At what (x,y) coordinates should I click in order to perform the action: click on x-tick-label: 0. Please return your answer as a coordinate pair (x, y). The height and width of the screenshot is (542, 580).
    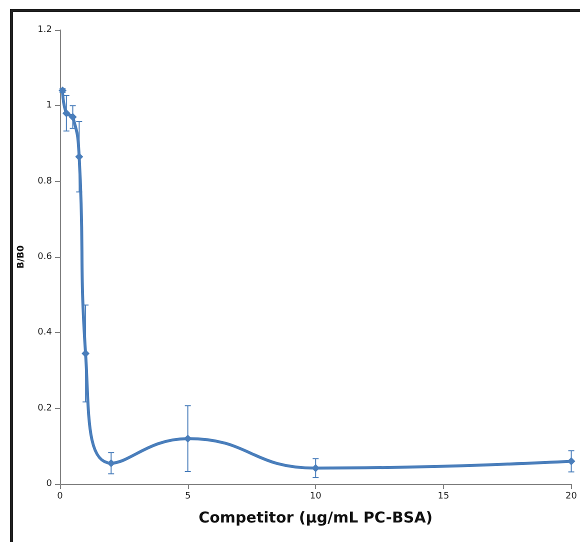
    Looking at the image, I should click on (60, 497).